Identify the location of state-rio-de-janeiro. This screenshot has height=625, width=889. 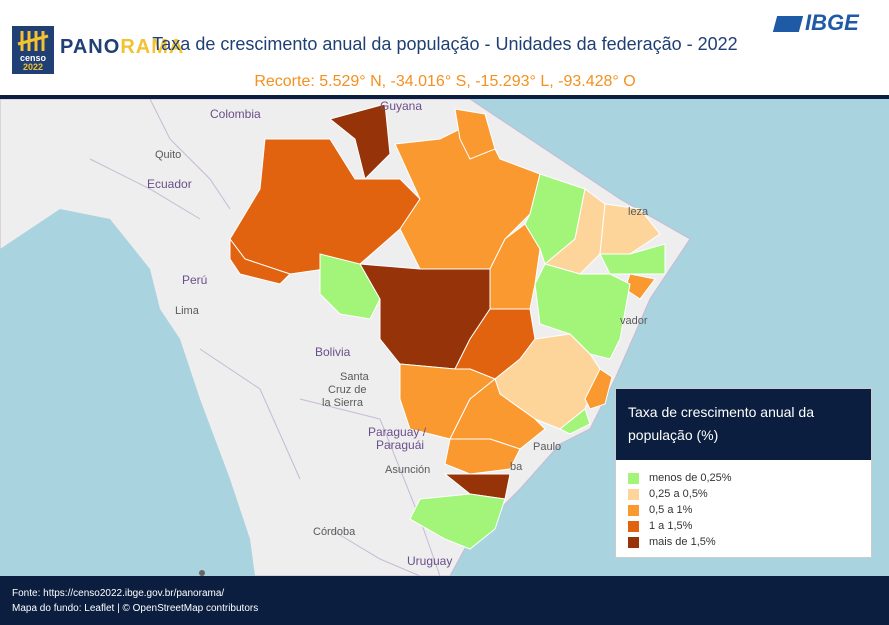
(575, 421).